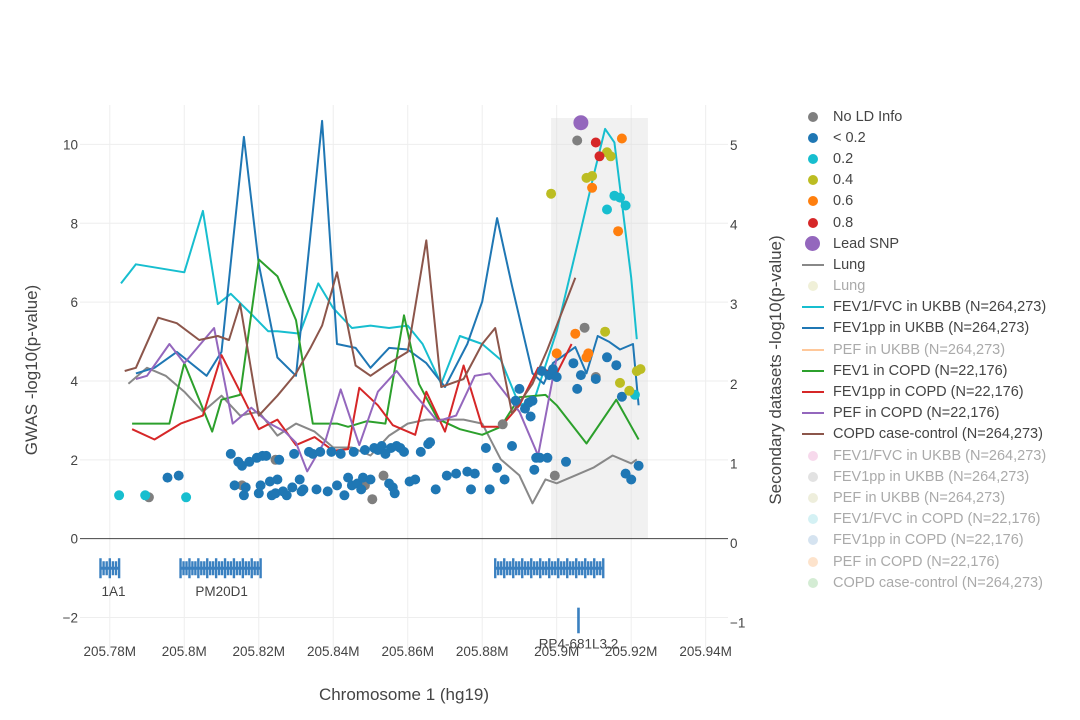  Describe the element at coordinates (333, 651) in the screenshot. I see `x-tick-label: 205.84M` at that location.